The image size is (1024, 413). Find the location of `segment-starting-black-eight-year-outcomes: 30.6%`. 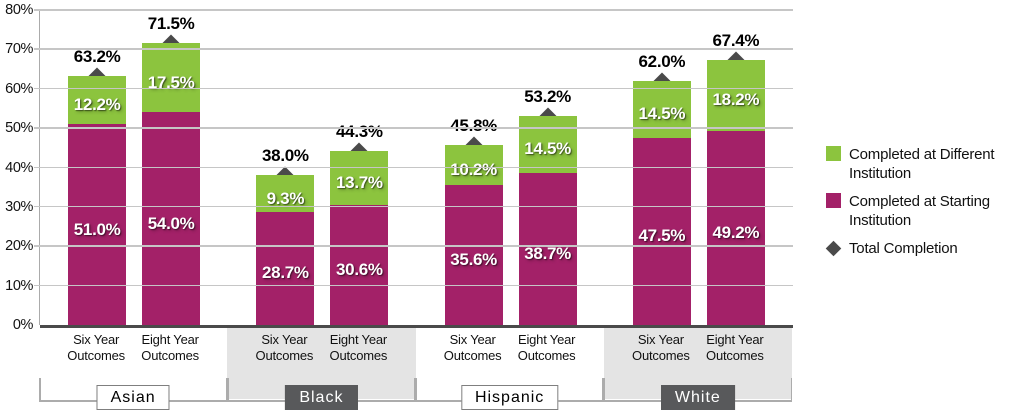

segment-starting-black-eight-year-outcomes: 30.6% is located at coordinates (359, 264).